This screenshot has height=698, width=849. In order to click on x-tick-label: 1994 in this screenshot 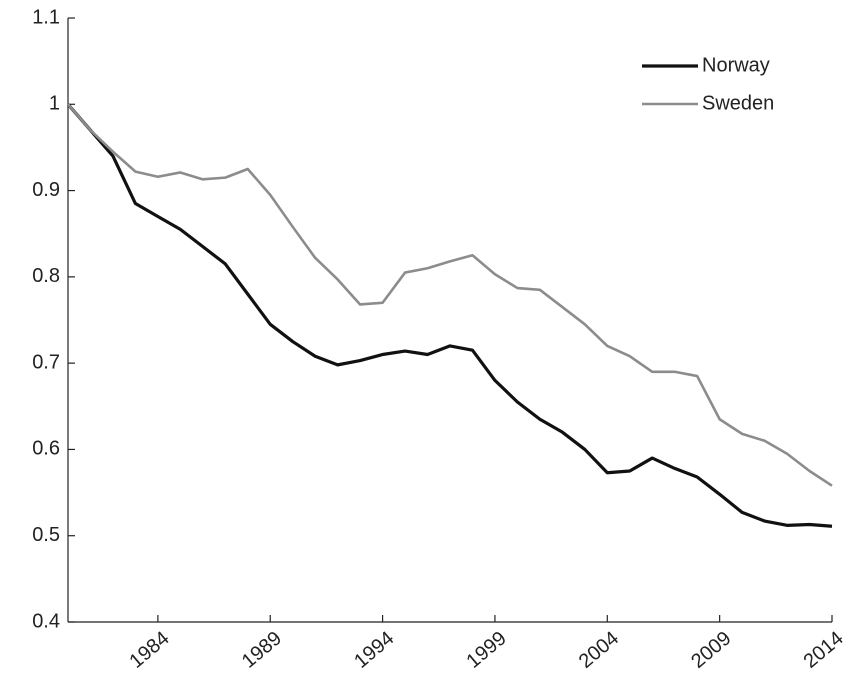, I will do `click(374, 649)`.